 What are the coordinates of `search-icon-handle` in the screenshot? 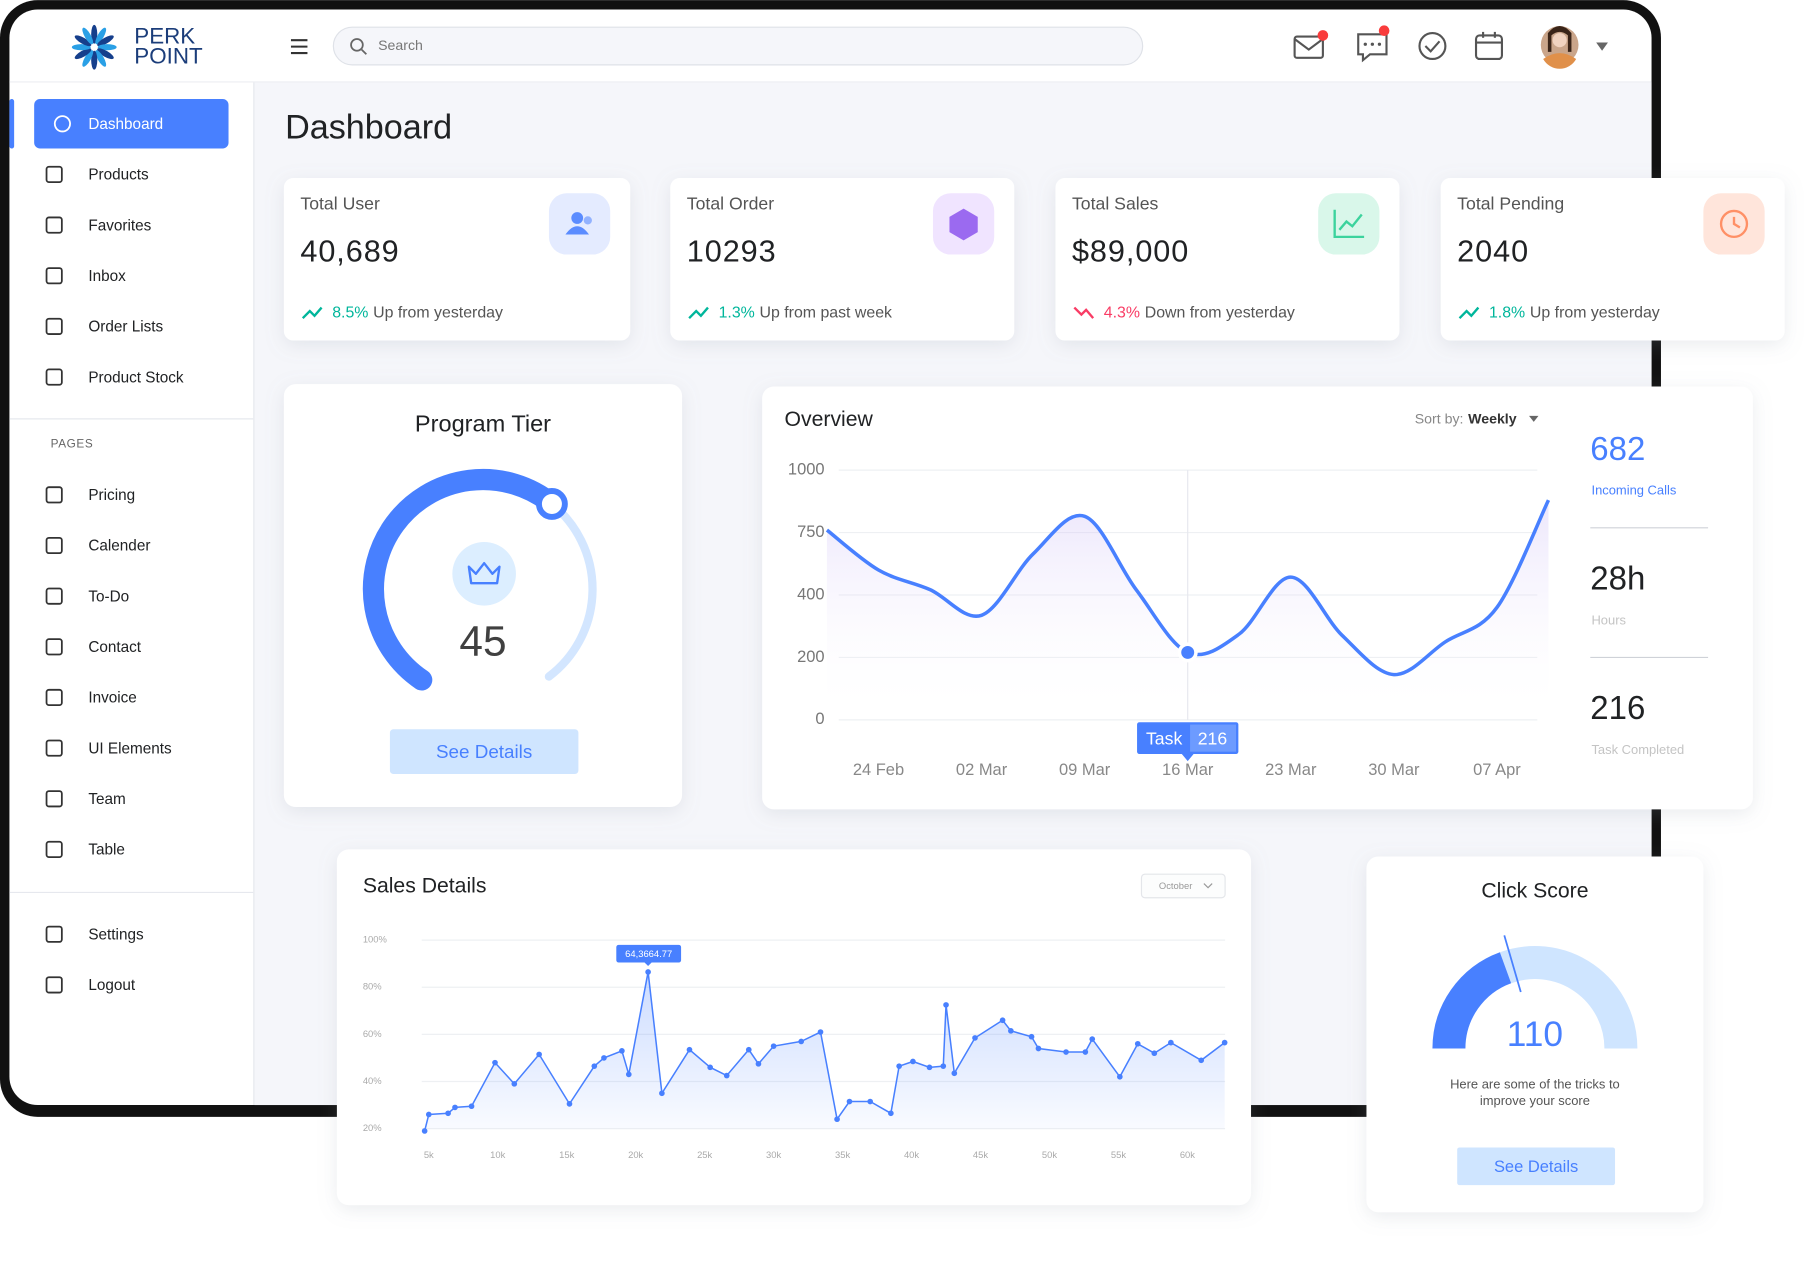 It's located at (364, 51).